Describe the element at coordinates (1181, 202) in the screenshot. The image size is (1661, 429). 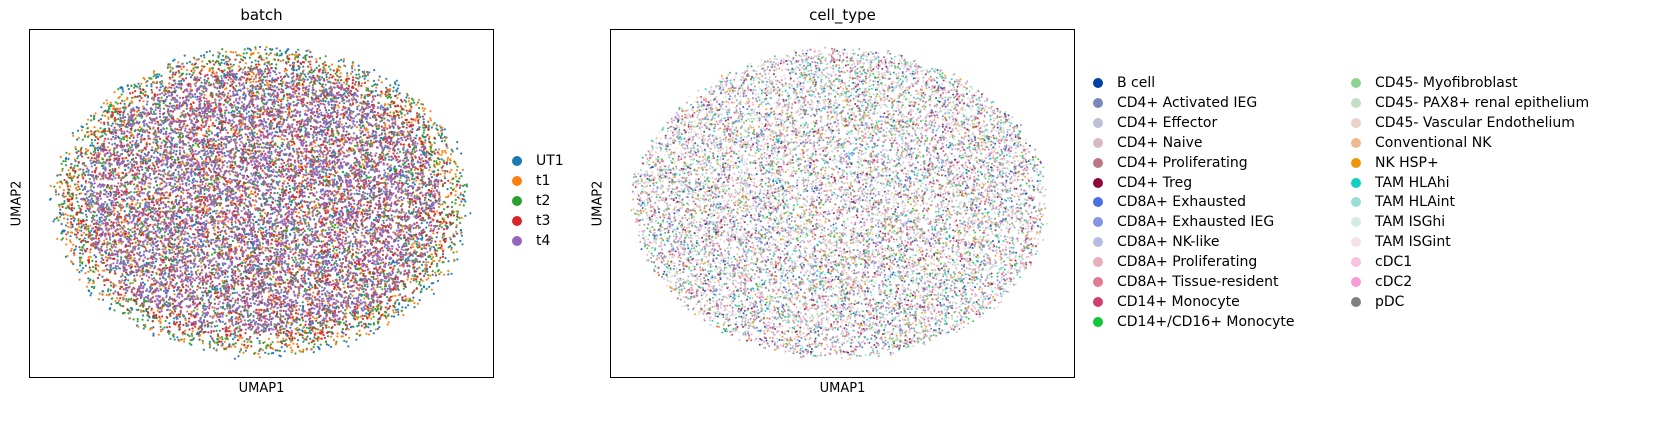
I see `legend-label: CD8A+ Exhausted` at that location.